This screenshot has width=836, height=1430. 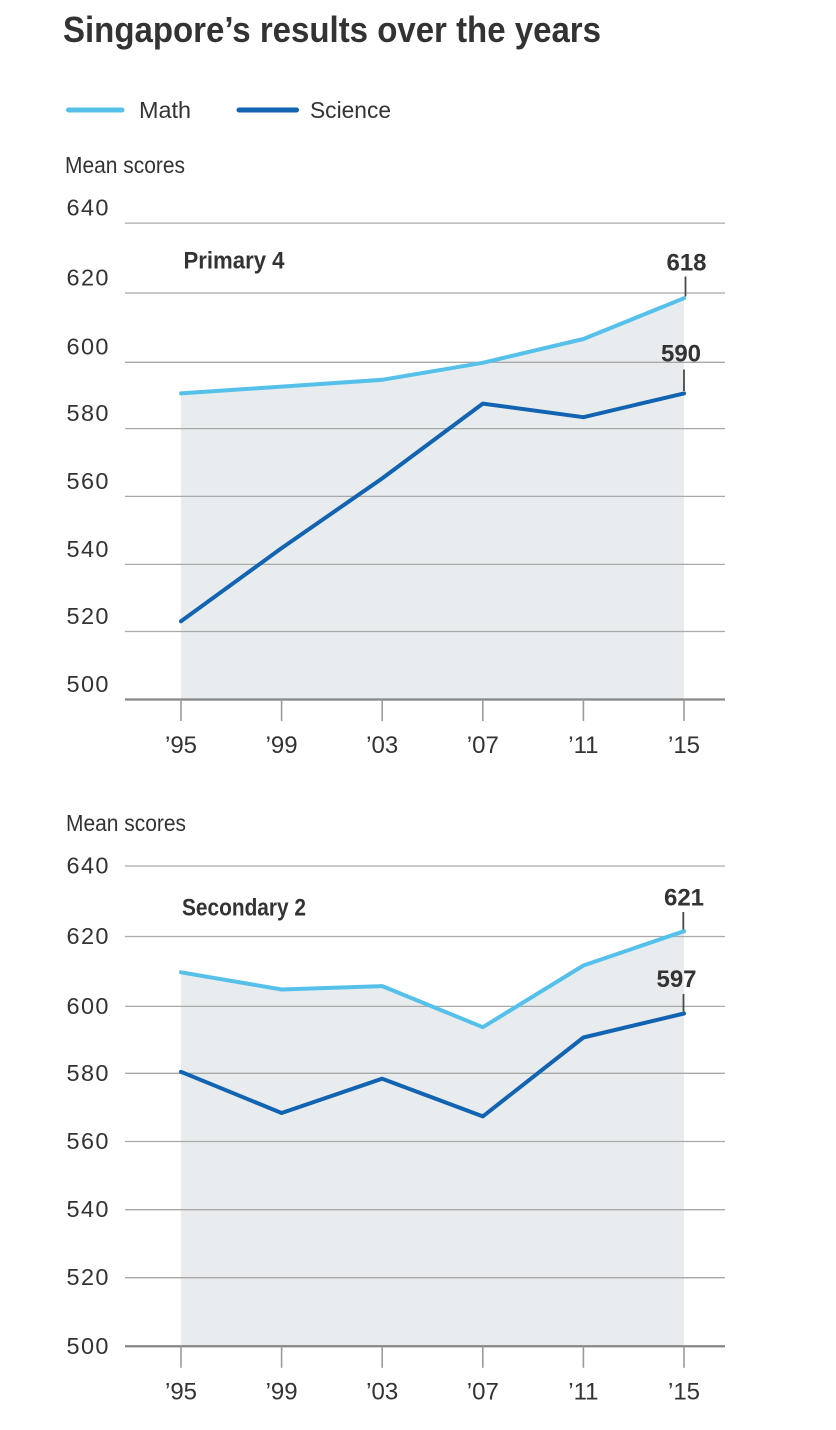 I want to click on svg-text: Secondary 2, so click(x=244, y=907).